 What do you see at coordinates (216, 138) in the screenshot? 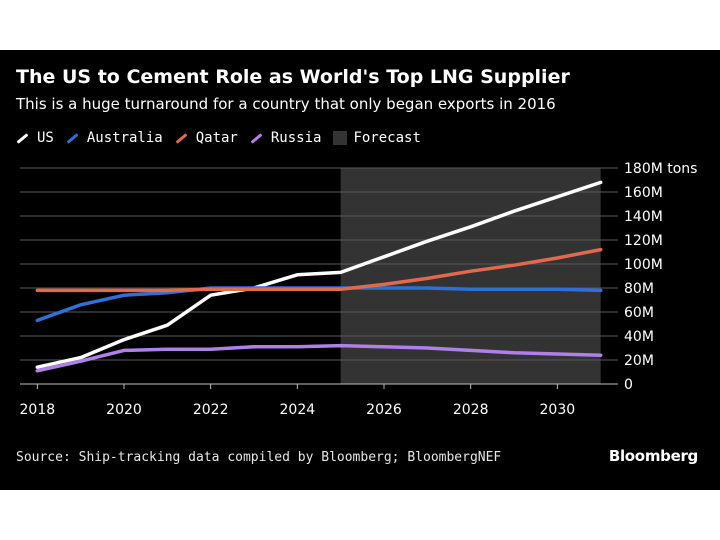
I see `legend-label-qatar: Qatar` at bounding box center [216, 138].